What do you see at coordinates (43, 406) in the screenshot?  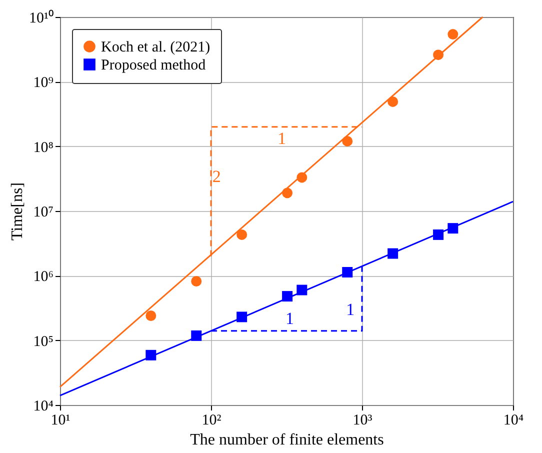 I see `y-tick-label: 10⁴` at bounding box center [43, 406].